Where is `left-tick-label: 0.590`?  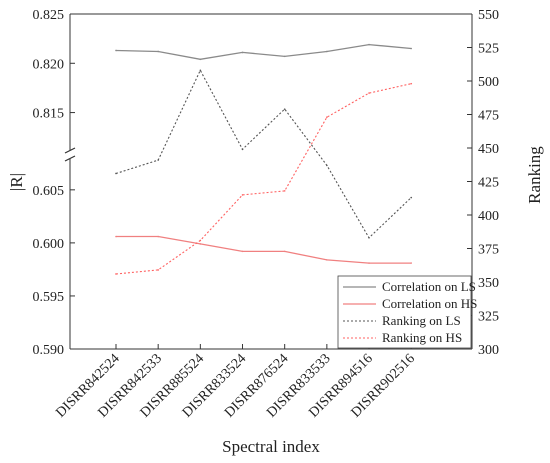
left-tick-label: 0.590 is located at coordinates (49, 350).